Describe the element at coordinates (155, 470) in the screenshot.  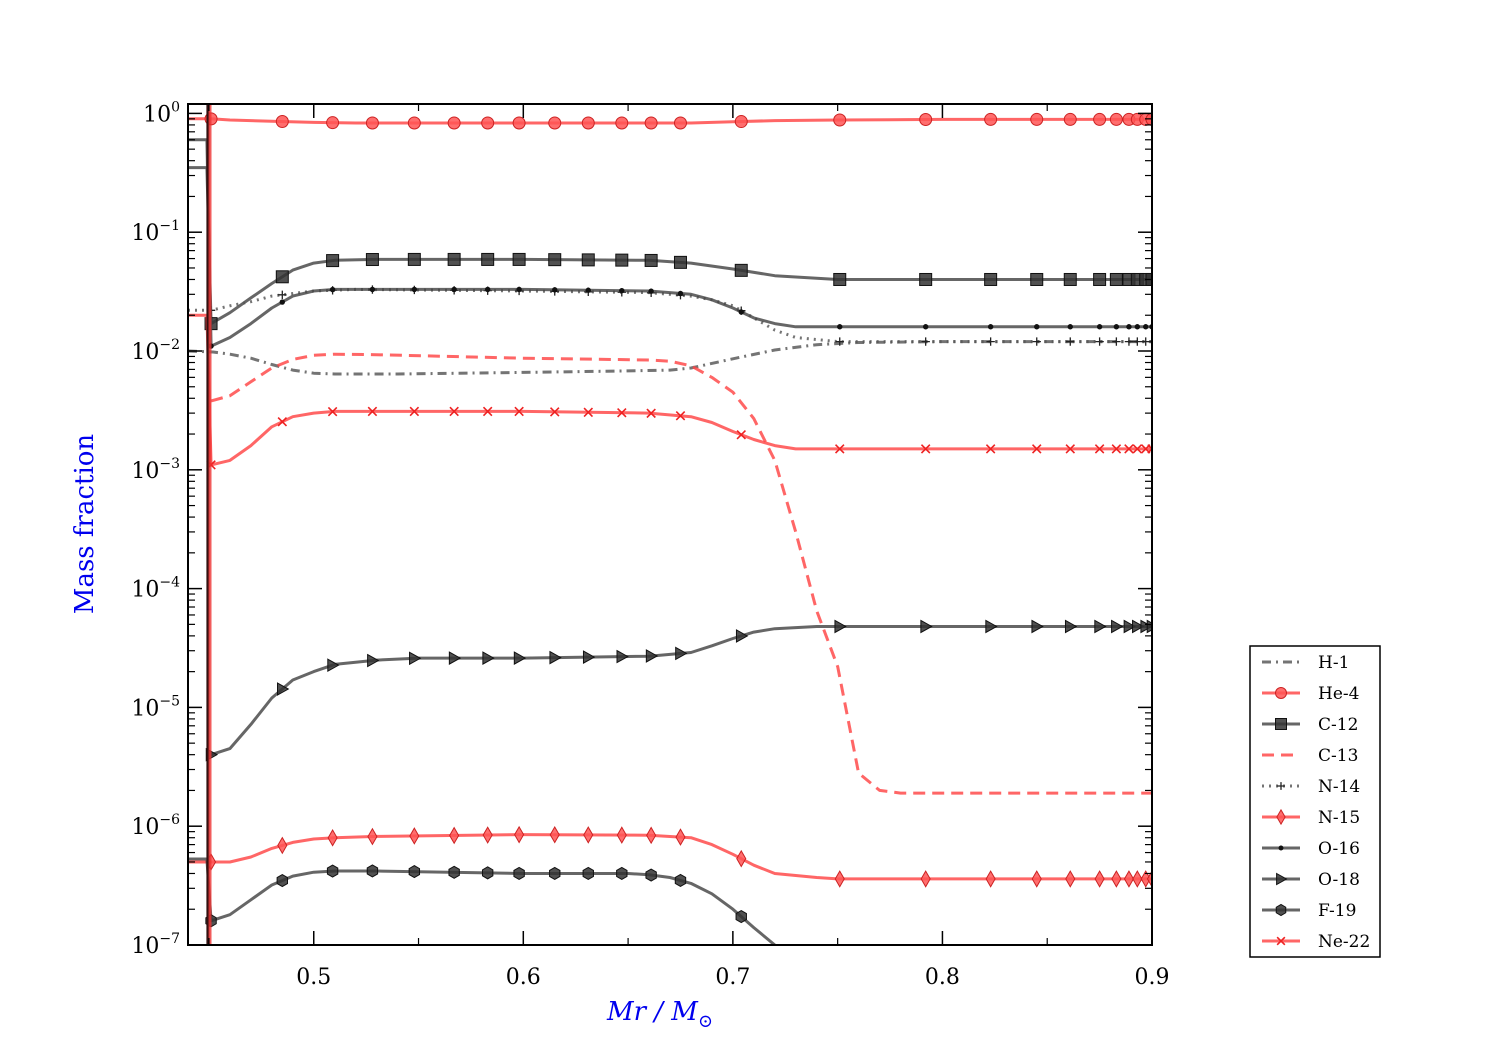
I see `y-tick-label: 10⁻³` at that location.